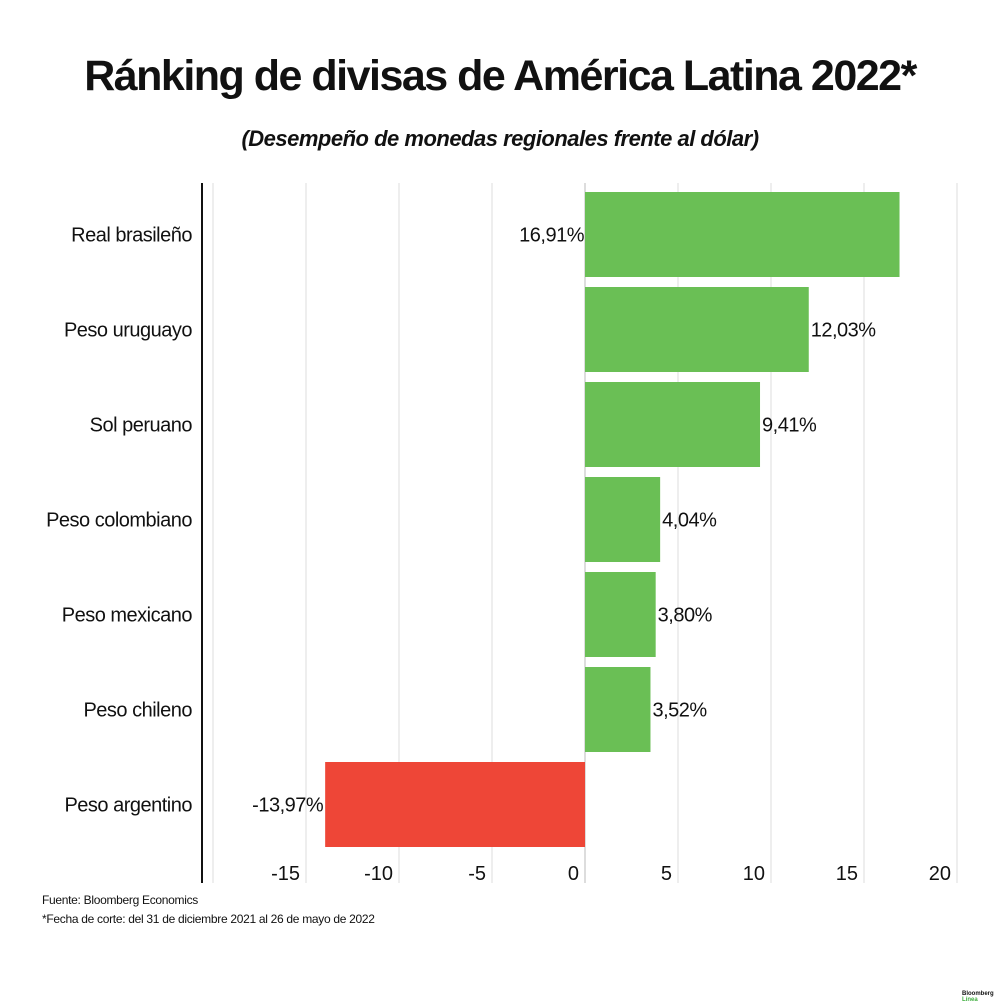  What do you see at coordinates (689, 521) in the screenshot?
I see `data-label: 4,04%` at bounding box center [689, 521].